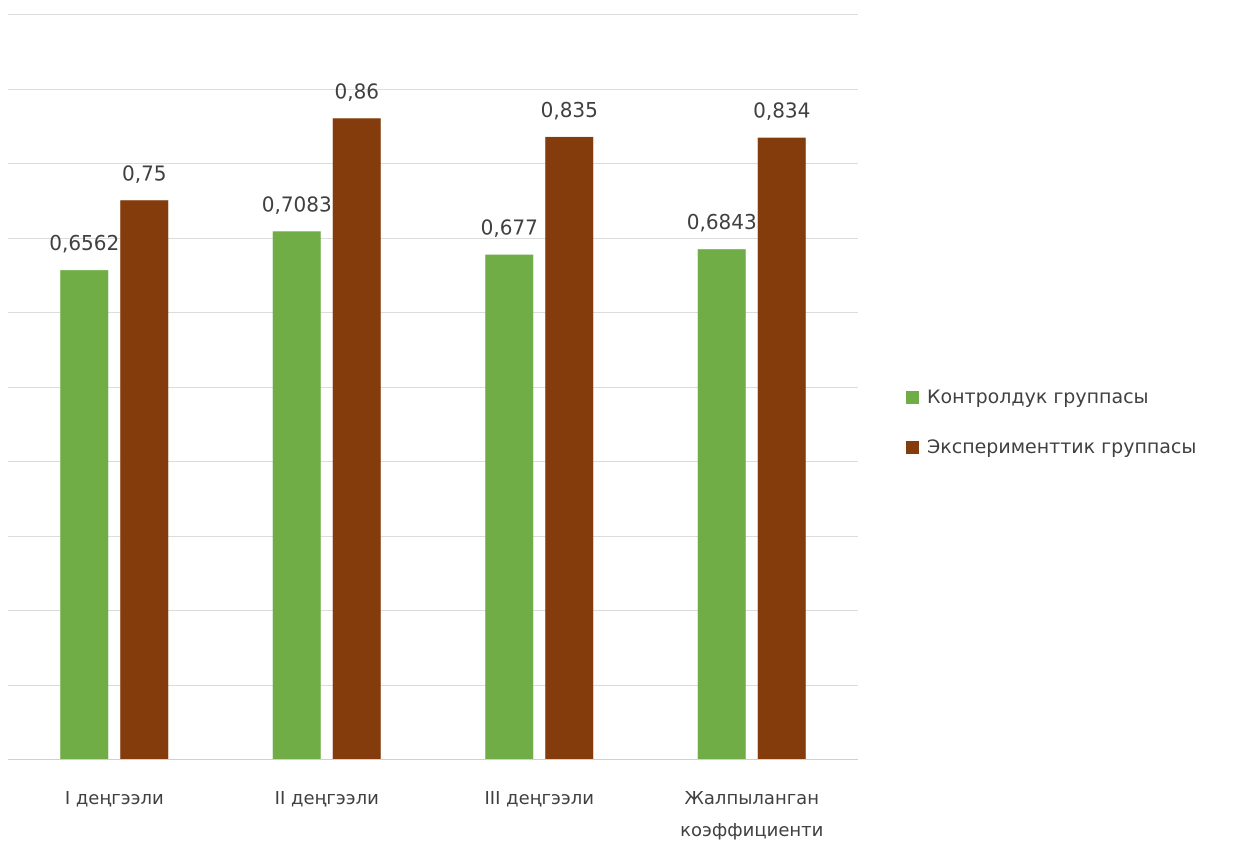 The image size is (1237, 841). Describe the element at coordinates (509, 228) in the screenshot. I see `data-label-control-3: 0,677` at that location.